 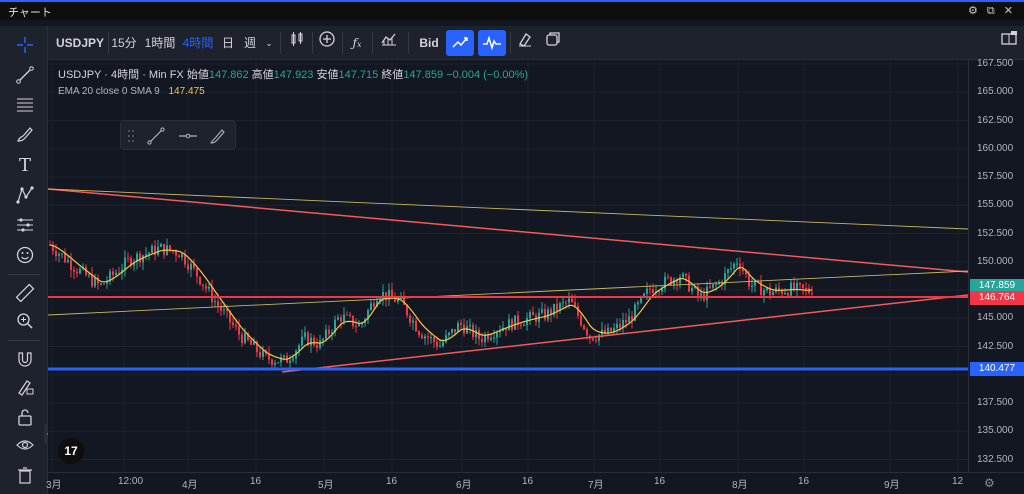 What do you see at coordinates (25, 225) in the screenshot?
I see `prediction-icon` at bounding box center [25, 225].